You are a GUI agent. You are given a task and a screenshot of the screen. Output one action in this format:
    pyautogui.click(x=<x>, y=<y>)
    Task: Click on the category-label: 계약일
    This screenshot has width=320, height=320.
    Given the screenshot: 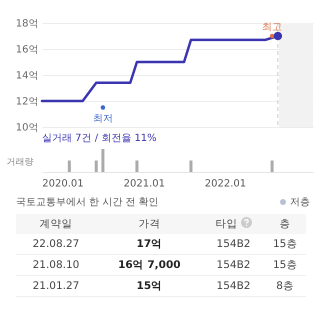 What is the action you would take?
    pyautogui.click(x=56, y=224)
    